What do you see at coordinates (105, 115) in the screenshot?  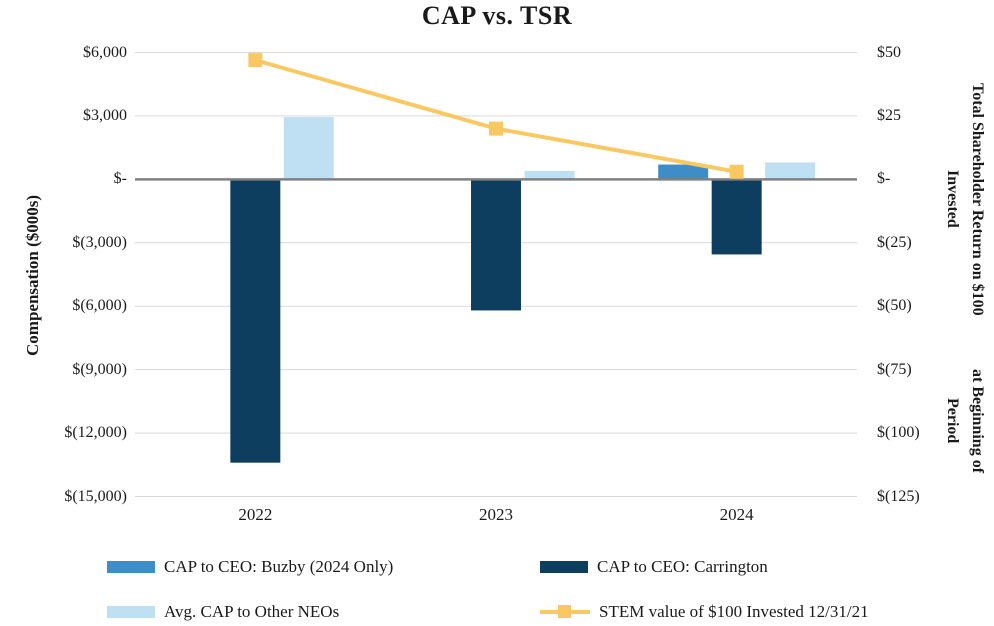 I see `left-tick-label: $3,000` at bounding box center [105, 115].